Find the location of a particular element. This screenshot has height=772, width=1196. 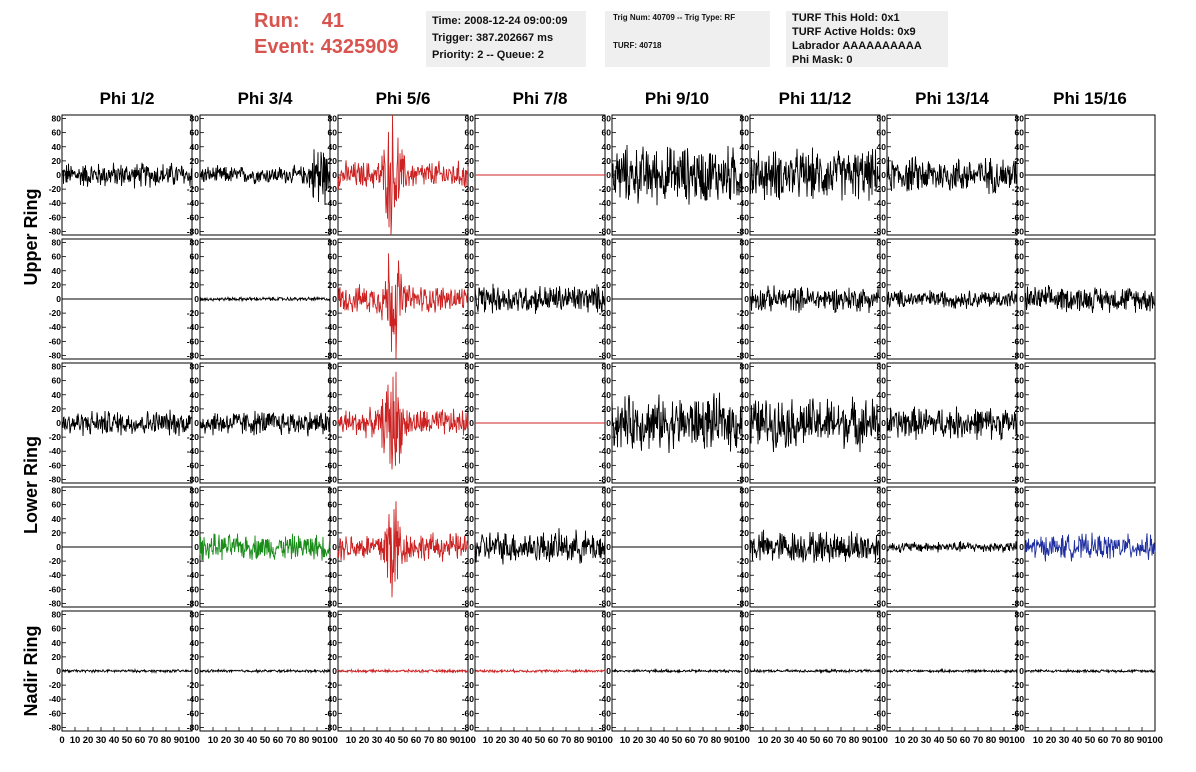

column-title: Phi 7/8 is located at coordinates (540, 98).